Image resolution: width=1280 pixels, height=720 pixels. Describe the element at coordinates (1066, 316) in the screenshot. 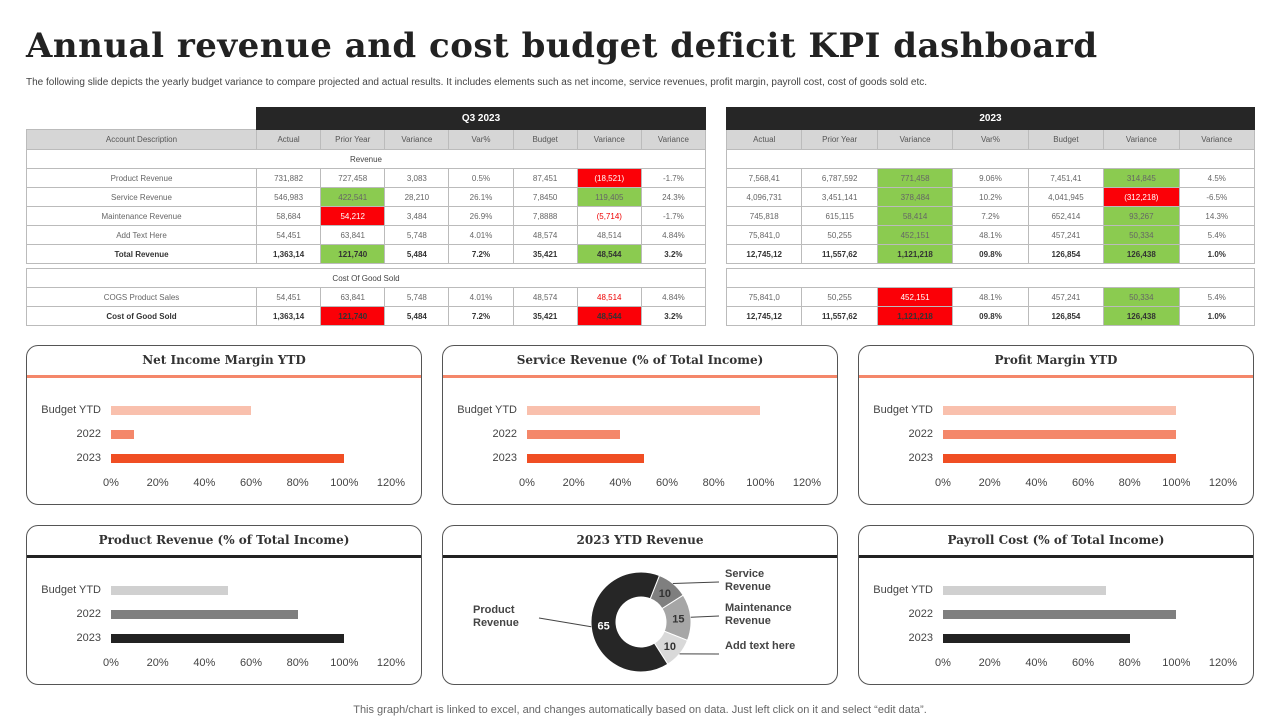

I see `table-cell: 126,854` at that location.